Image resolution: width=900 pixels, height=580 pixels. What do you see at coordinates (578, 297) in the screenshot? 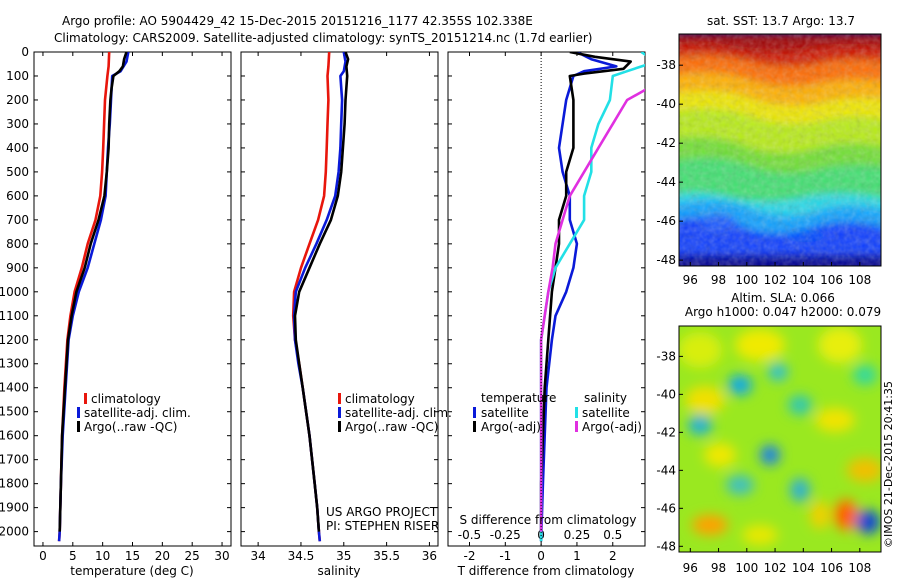
I see `difference-line-temperature-satellite` at bounding box center [578, 297].